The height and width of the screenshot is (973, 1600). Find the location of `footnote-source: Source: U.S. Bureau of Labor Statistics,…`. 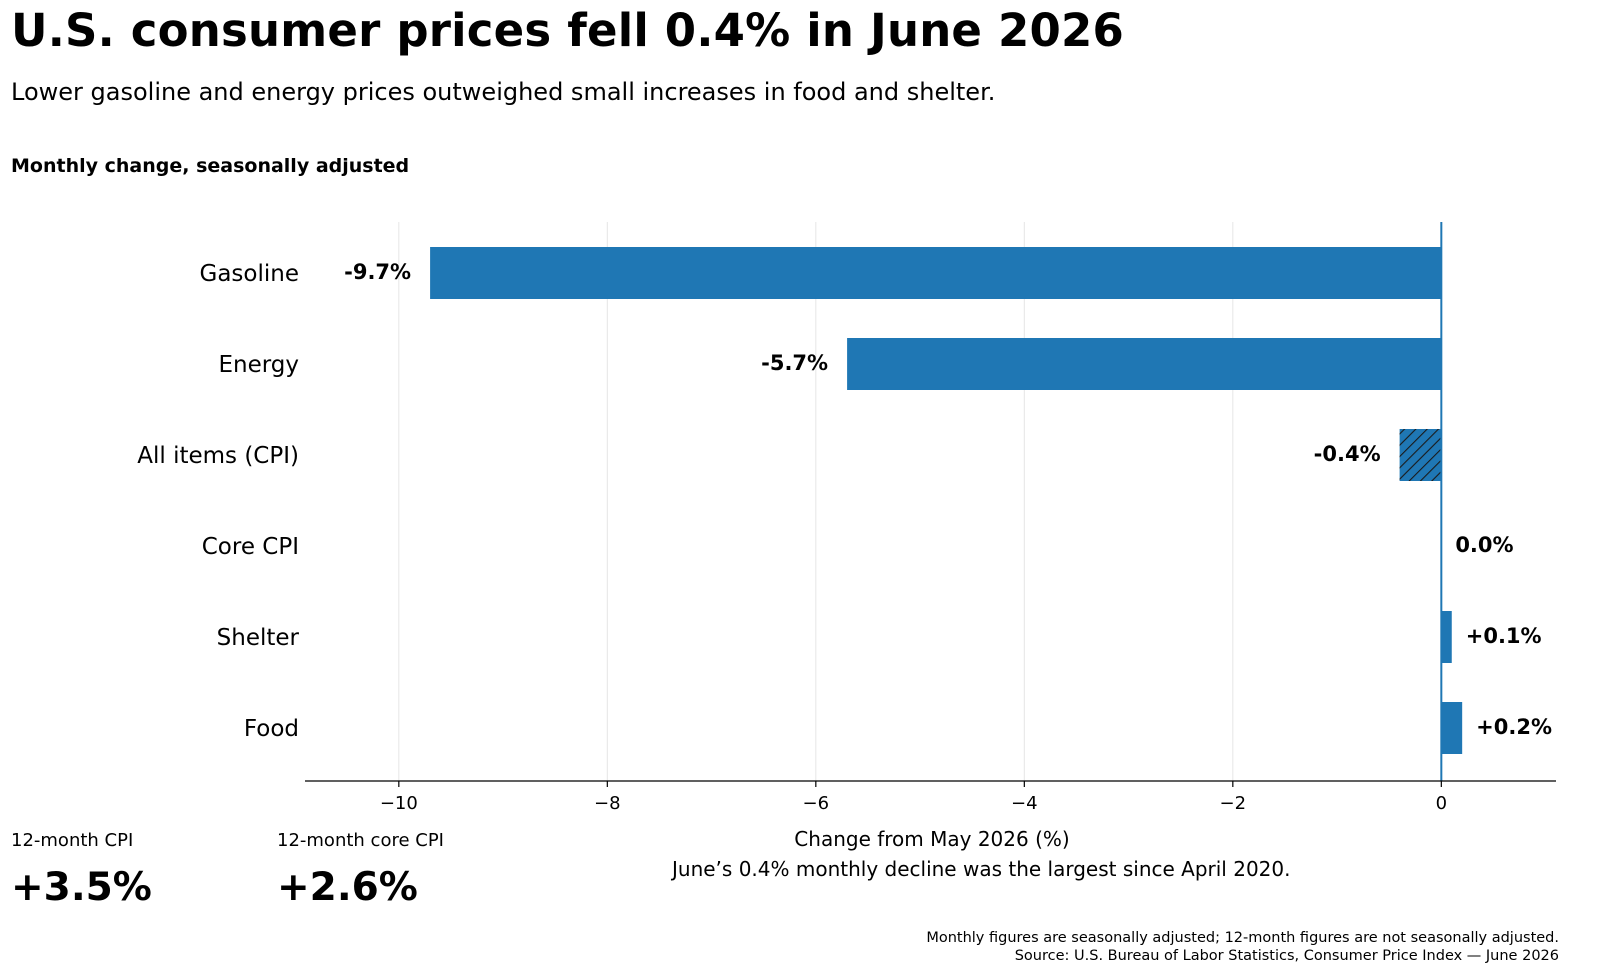

footnote-source: Source: U.S. Bureau of Labor Statistics,… is located at coordinates (1286, 956).